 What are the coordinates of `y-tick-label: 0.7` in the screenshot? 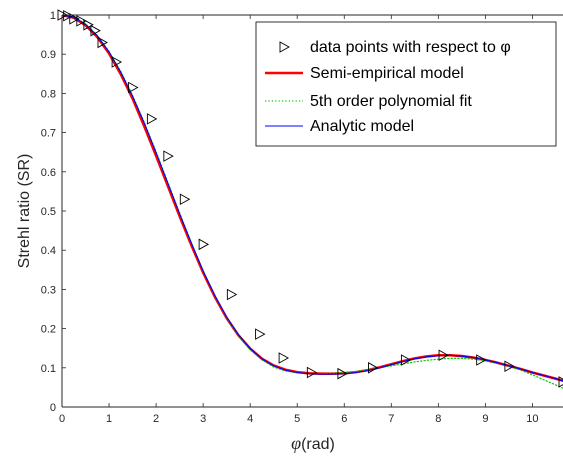 It's located at (48, 134).